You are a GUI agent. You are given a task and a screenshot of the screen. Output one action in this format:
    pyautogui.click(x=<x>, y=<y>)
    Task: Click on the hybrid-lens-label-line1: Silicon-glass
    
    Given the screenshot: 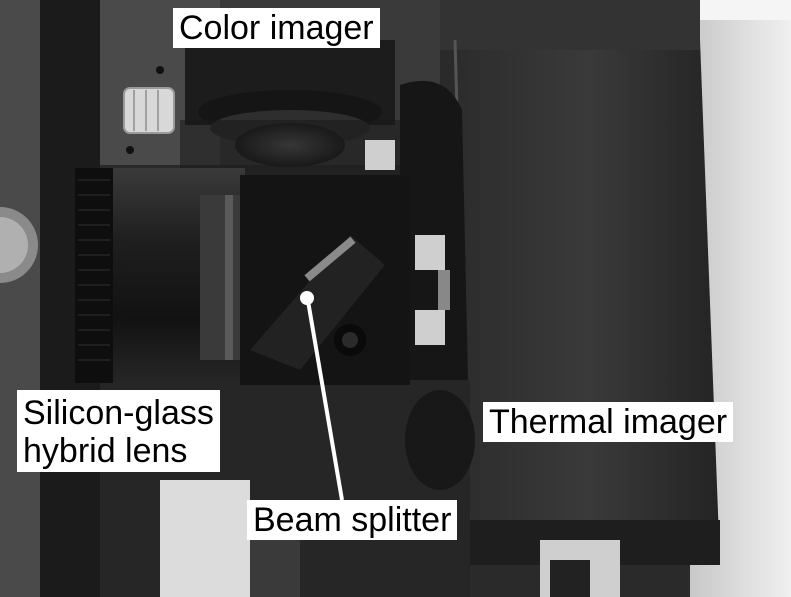 What is the action you would take?
    pyautogui.click(x=118, y=413)
    